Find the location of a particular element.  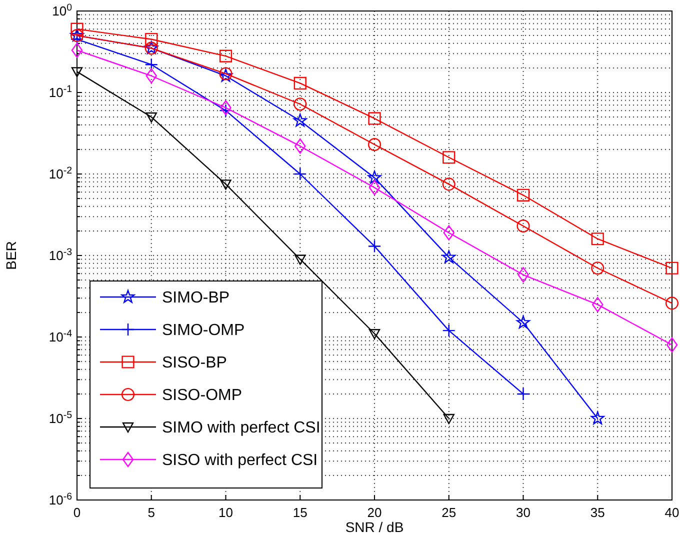

y-tick-label: 10$^{-4}$ is located at coordinates (60, 336).